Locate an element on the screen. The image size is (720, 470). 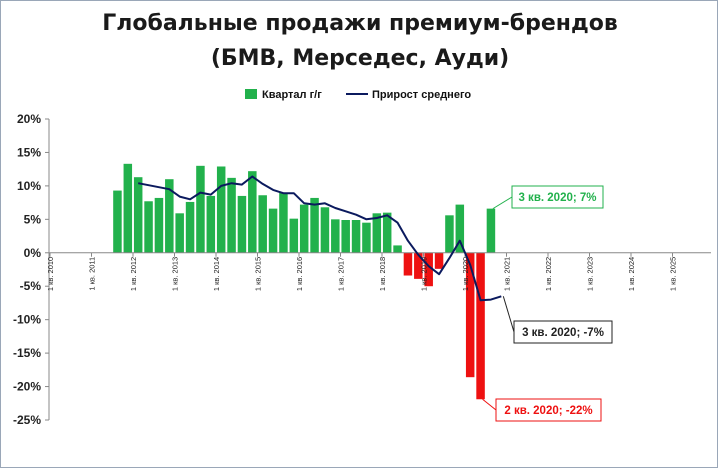
bar-2013-Q2 is located at coordinates (190, 227).